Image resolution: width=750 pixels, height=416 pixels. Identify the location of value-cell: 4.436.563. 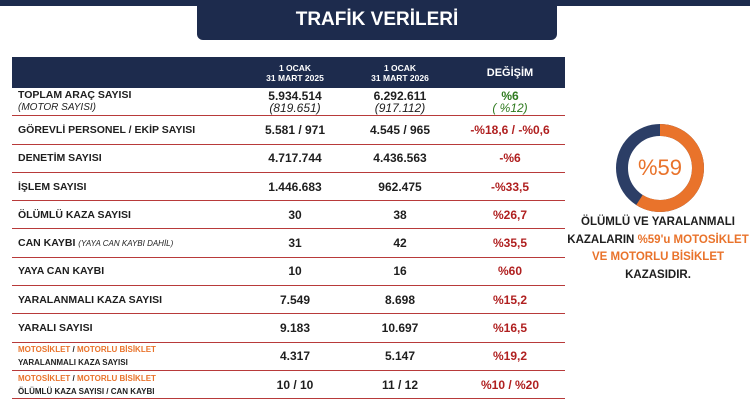
(400, 158).